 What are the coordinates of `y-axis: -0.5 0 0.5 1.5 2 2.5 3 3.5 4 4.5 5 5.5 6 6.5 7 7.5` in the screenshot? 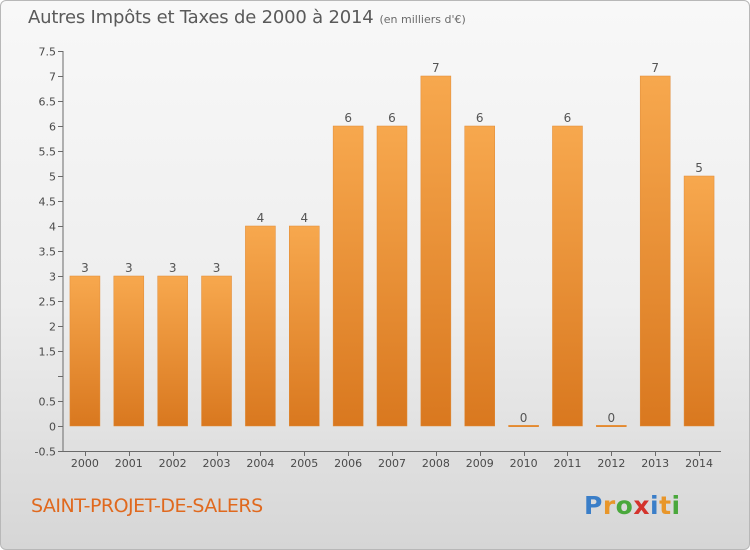 It's located at (49, 252).